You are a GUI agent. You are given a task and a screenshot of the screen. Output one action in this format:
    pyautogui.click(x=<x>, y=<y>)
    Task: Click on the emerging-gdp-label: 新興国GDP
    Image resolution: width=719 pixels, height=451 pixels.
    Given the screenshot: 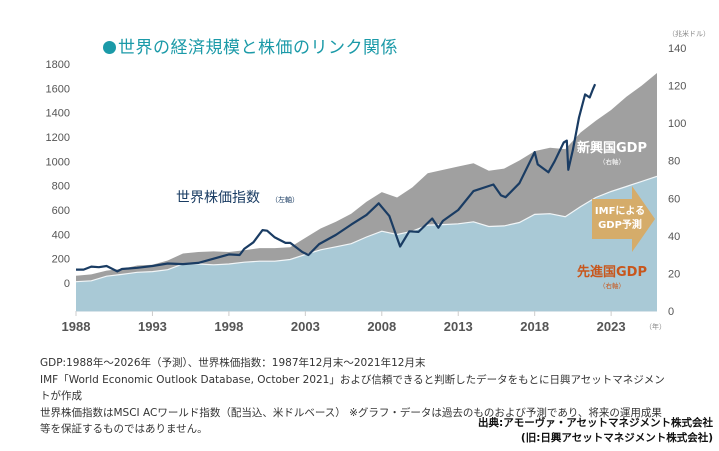 What is the action you would take?
    pyautogui.click(x=612, y=148)
    